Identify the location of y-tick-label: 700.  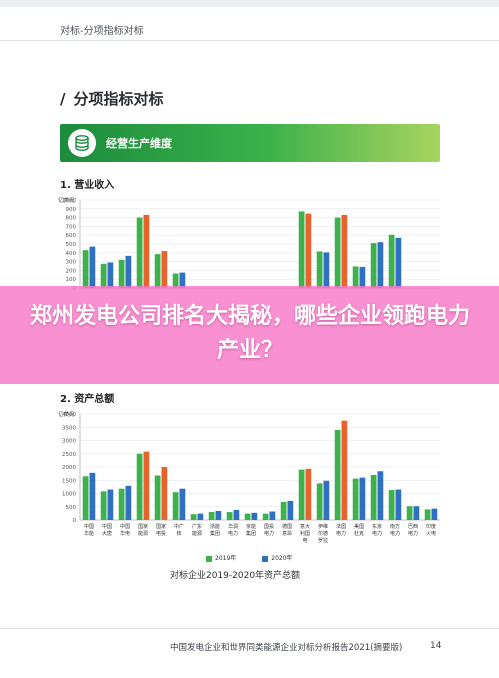
(71, 227).